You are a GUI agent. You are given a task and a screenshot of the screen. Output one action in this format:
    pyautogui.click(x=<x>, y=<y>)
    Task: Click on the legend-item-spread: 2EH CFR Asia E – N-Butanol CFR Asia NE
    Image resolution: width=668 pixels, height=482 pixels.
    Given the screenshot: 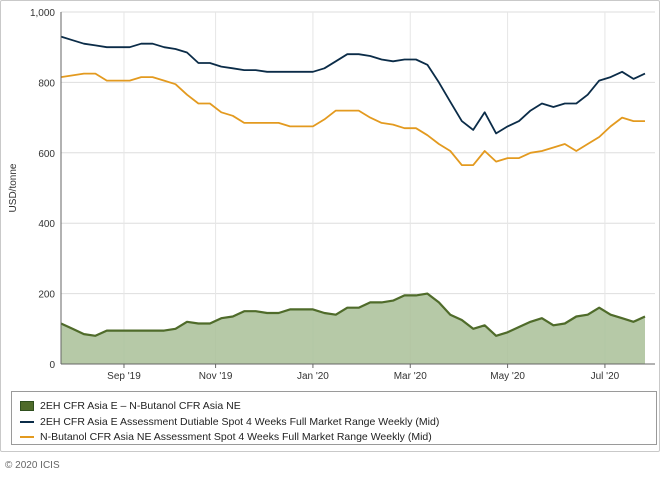 What is the action you would take?
    pyautogui.click(x=130, y=405)
    